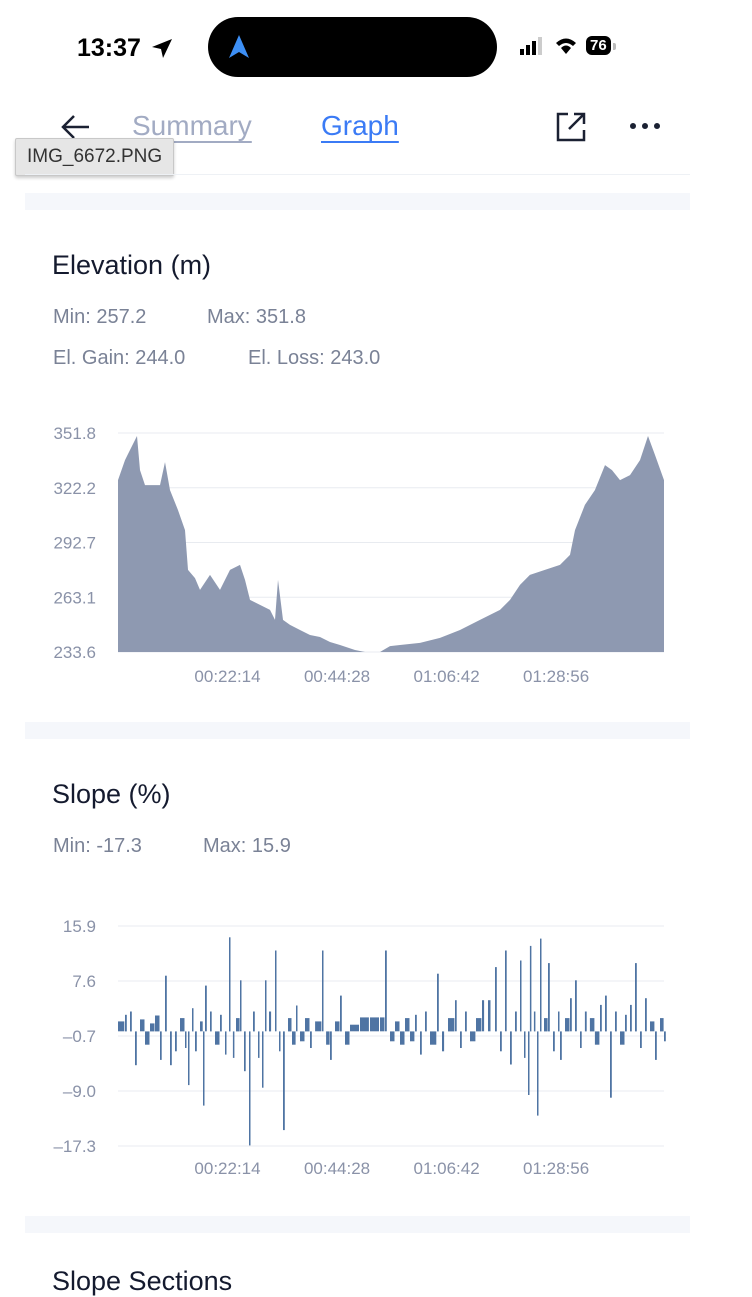  What do you see at coordinates (142, 1281) in the screenshot?
I see `slope-sections-title: Slope Sections` at bounding box center [142, 1281].